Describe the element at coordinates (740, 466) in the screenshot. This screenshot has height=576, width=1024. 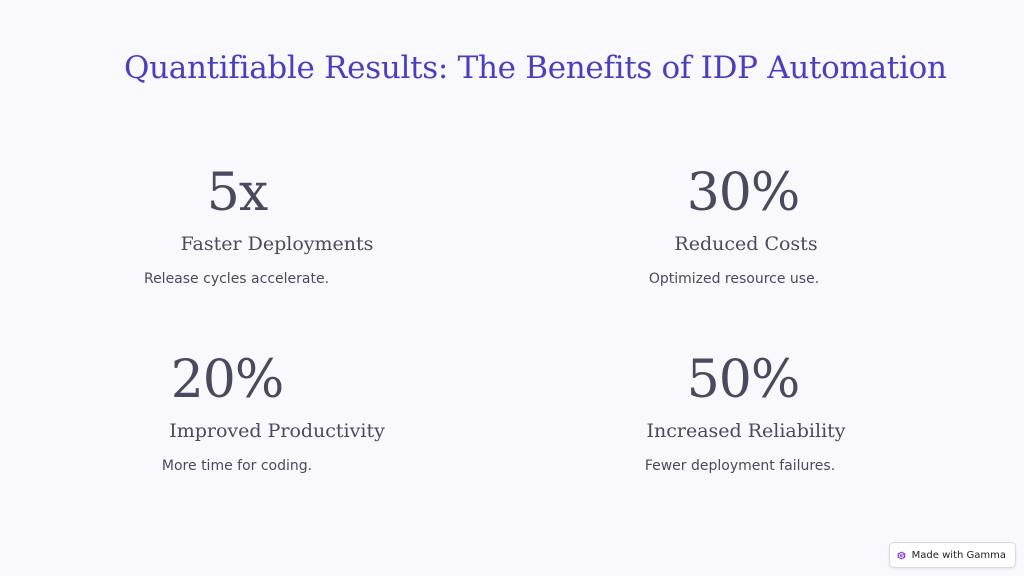
I see `stat-description: Fewer deployment failures.` at that location.